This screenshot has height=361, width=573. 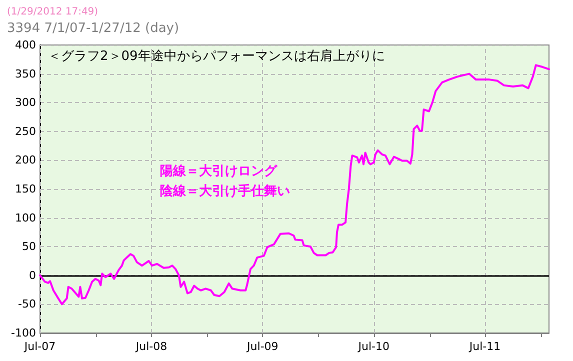 I want to click on y-tick-label: 250, so click(x=25, y=131).